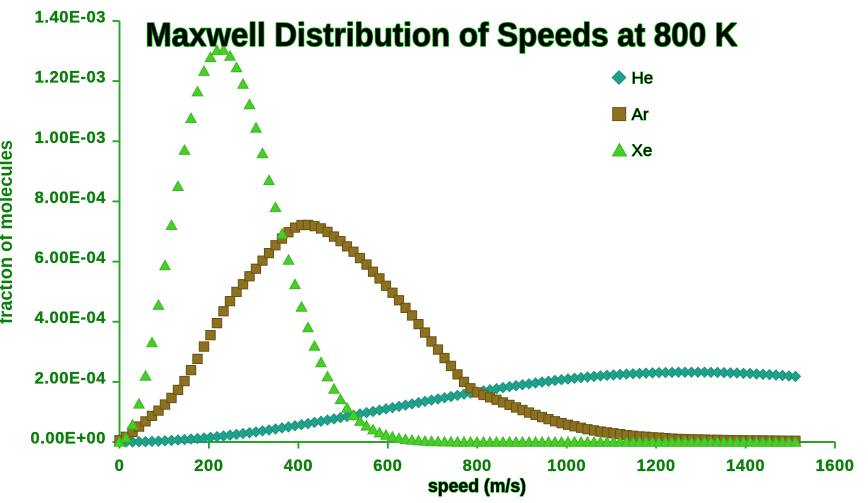  What do you see at coordinates (71, 198) in the screenshot?
I see `svg-text: 8.00E-04` at bounding box center [71, 198].